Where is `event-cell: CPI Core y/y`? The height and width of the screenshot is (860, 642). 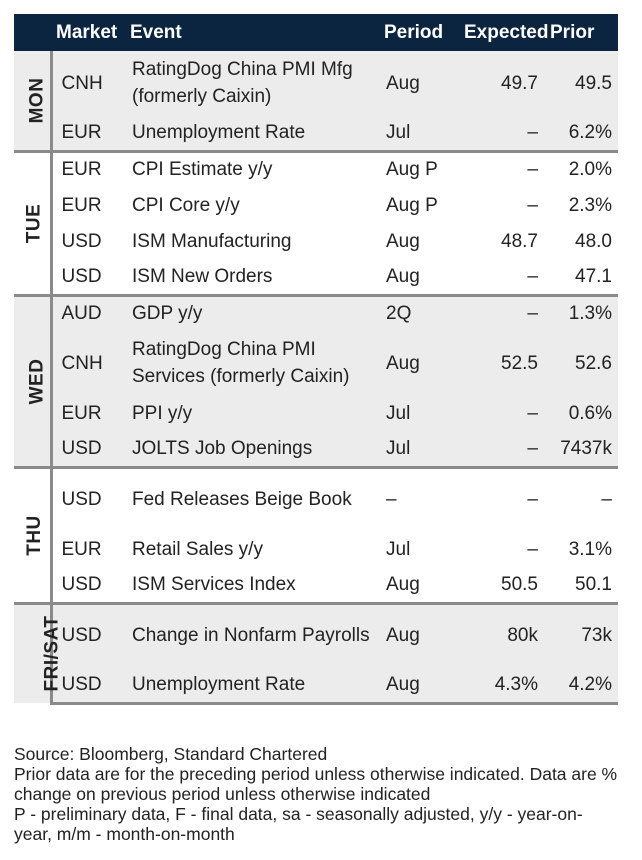
event-cell: CPI Core y/y is located at coordinates (257, 205).